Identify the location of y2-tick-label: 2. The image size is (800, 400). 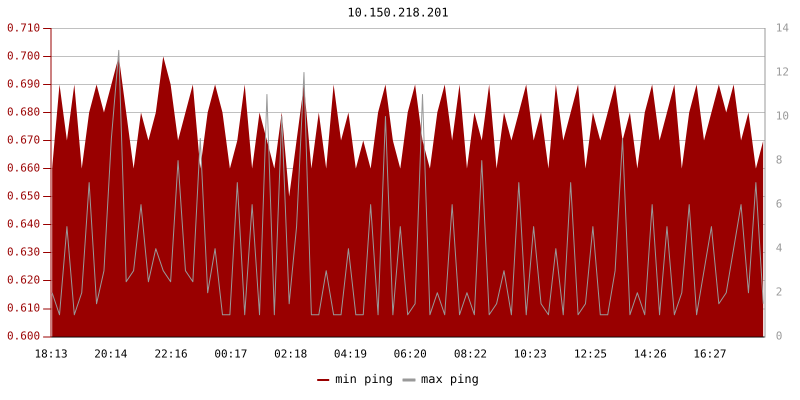
(779, 292).